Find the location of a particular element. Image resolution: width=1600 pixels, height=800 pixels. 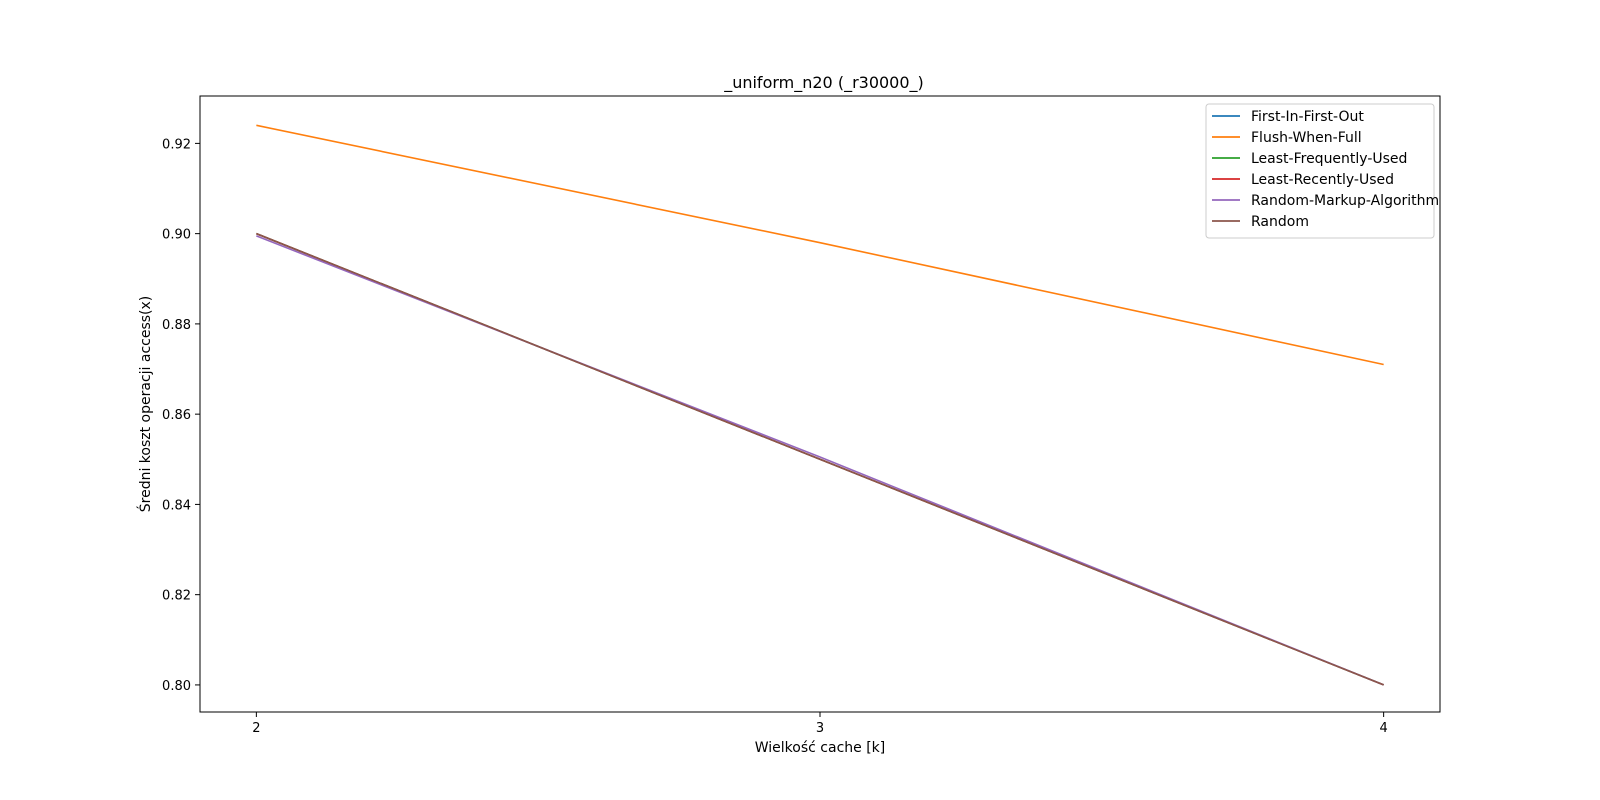

y-tick-label: 0.86 is located at coordinates (176, 415).